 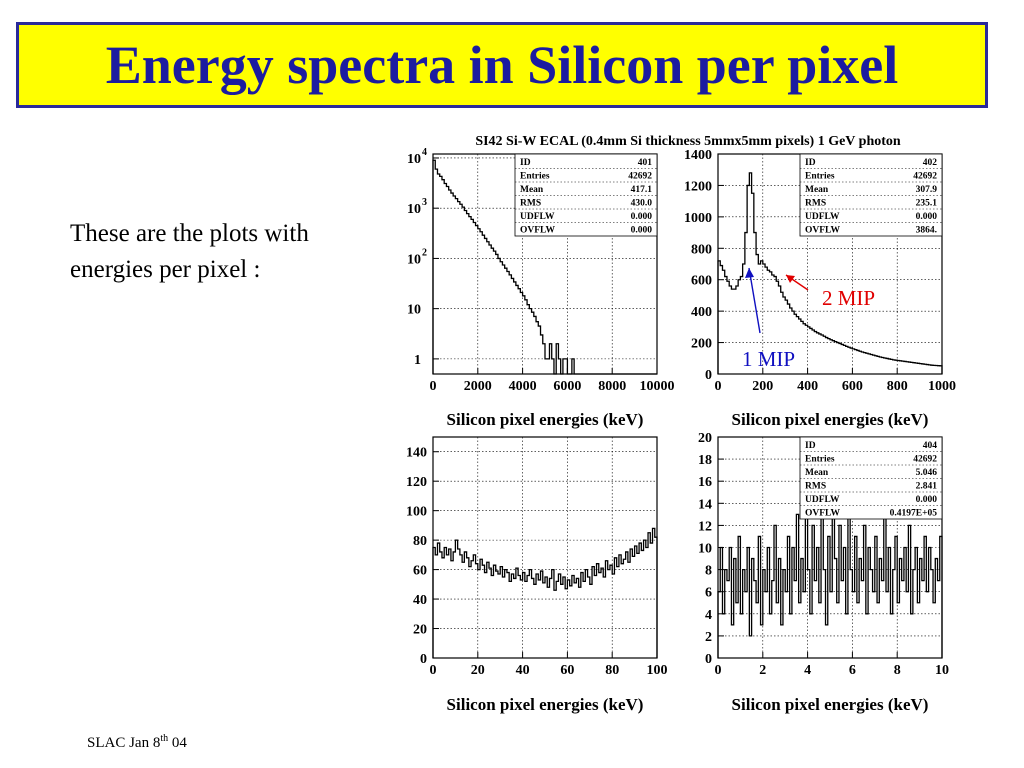 I want to click on stats-value: 235.1, so click(x=927, y=204).